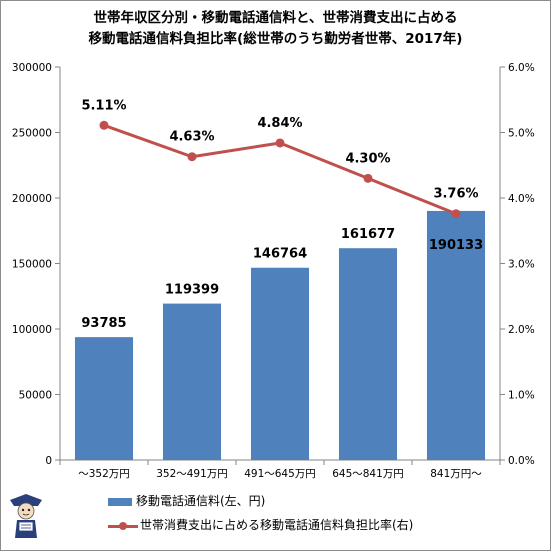  What do you see at coordinates (275, 18) in the screenshot?
I see `chart-title-line-1: 世帯年収区分別・移動電話通信料と、世帯消費支出に占める` at bounding box center [275, 18].